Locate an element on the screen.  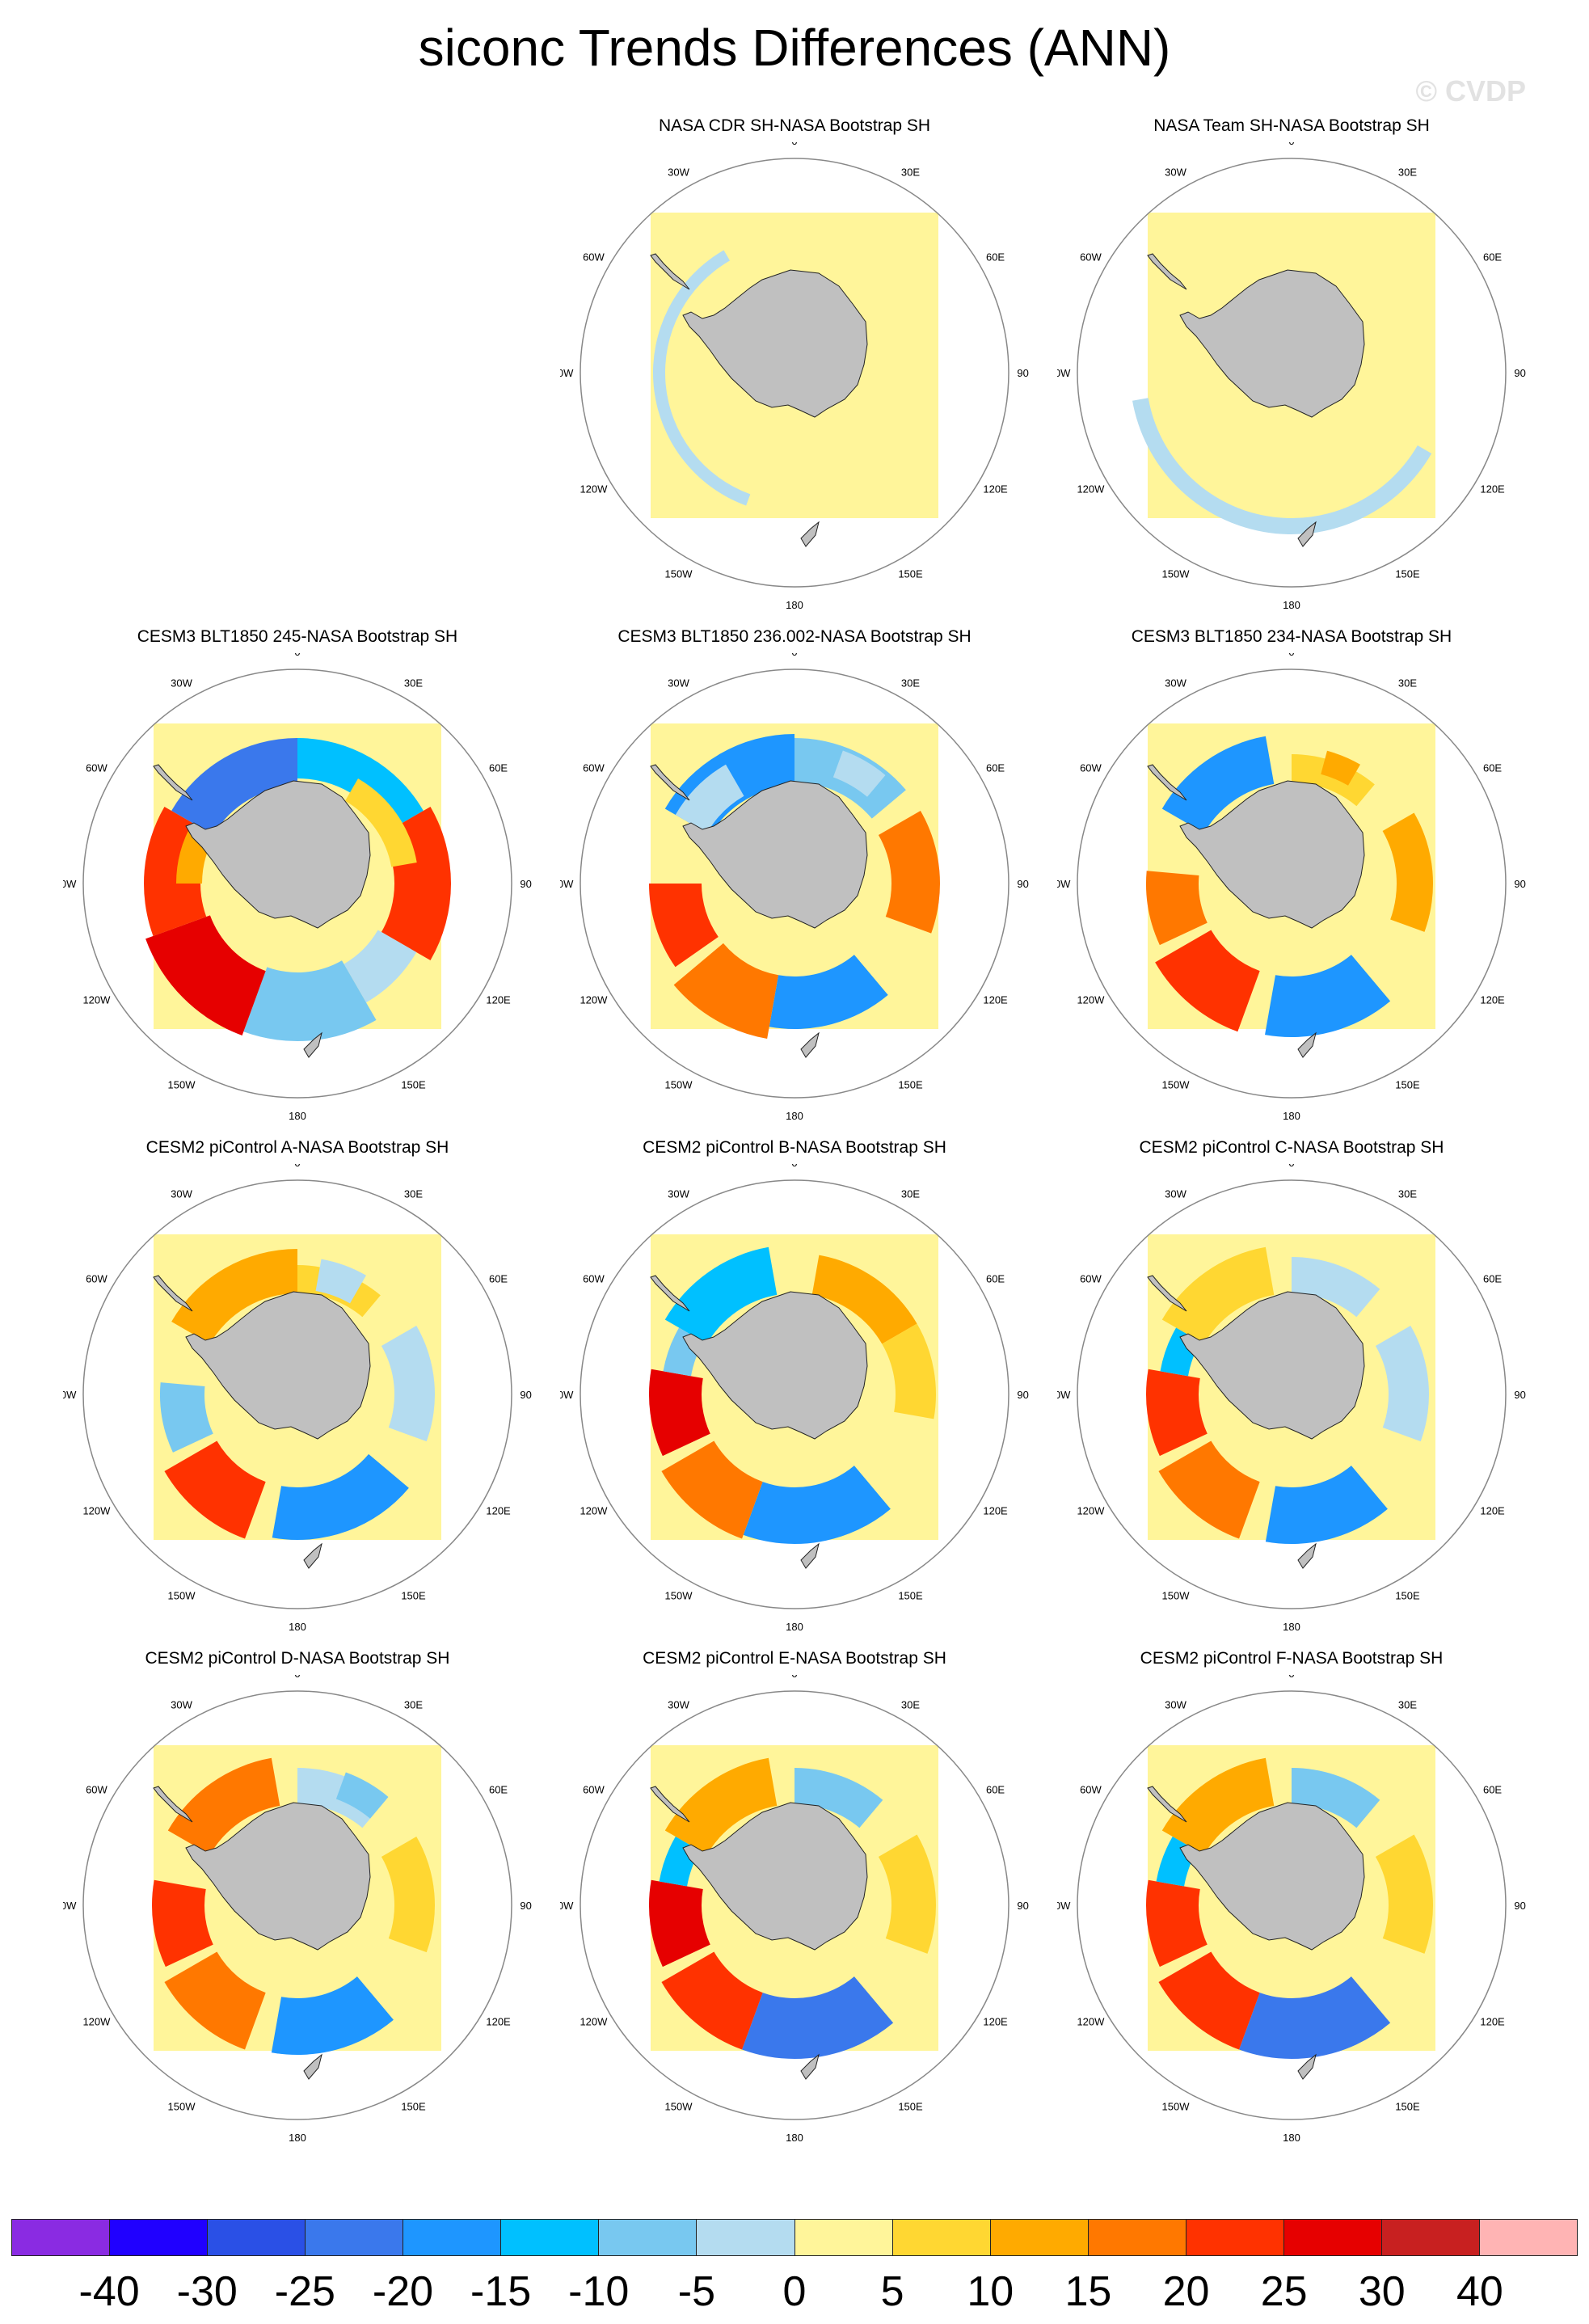
colorbar-tick-label: -15 is located at coordinates (501, 2292).